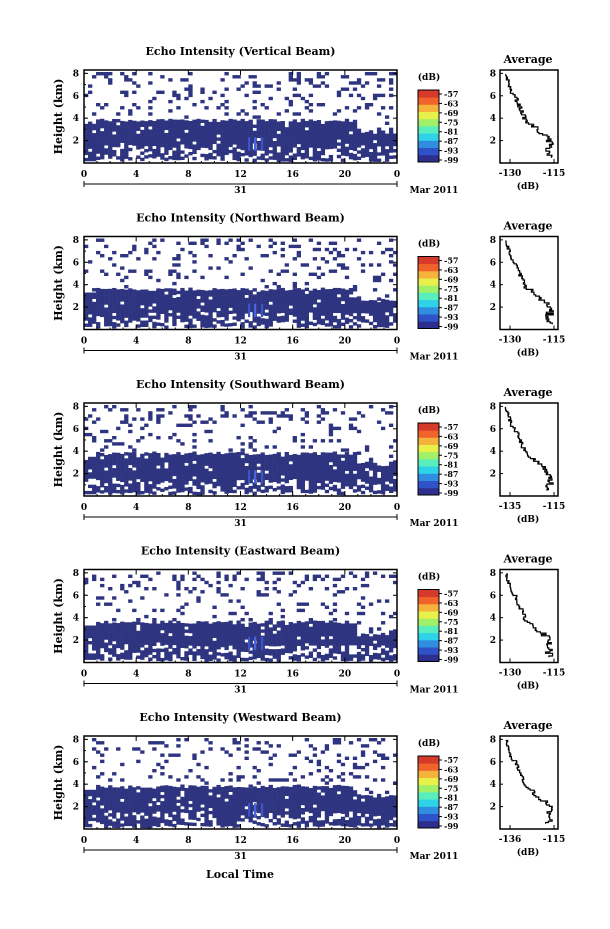 This screenshot has height=929, width=610. I want to click on colorbar-label: -69, so click(451, 446).